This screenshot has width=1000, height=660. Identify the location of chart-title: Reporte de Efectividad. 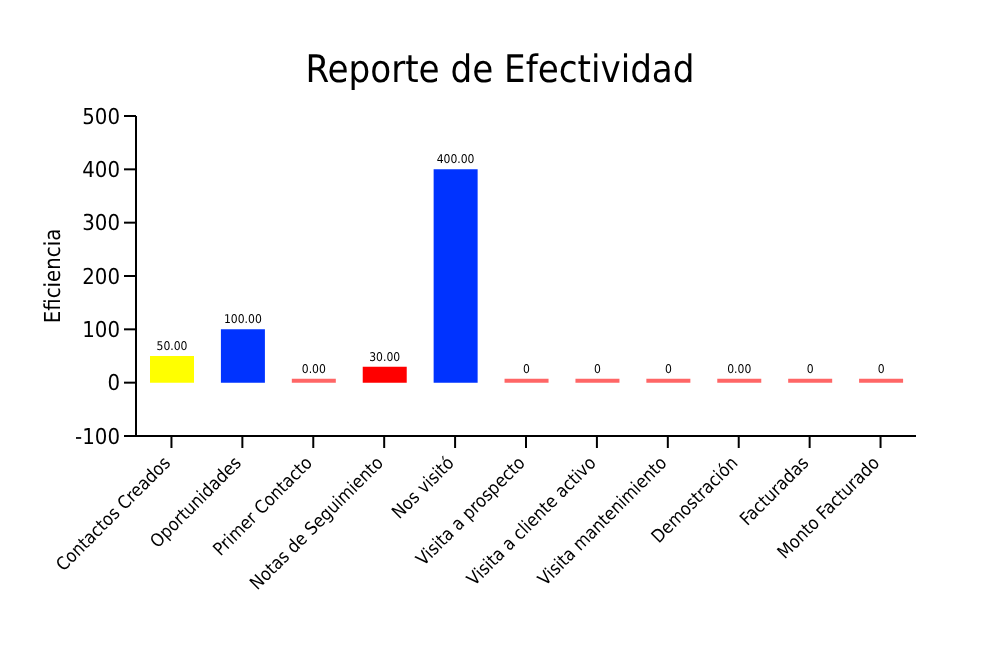
(500, 72).